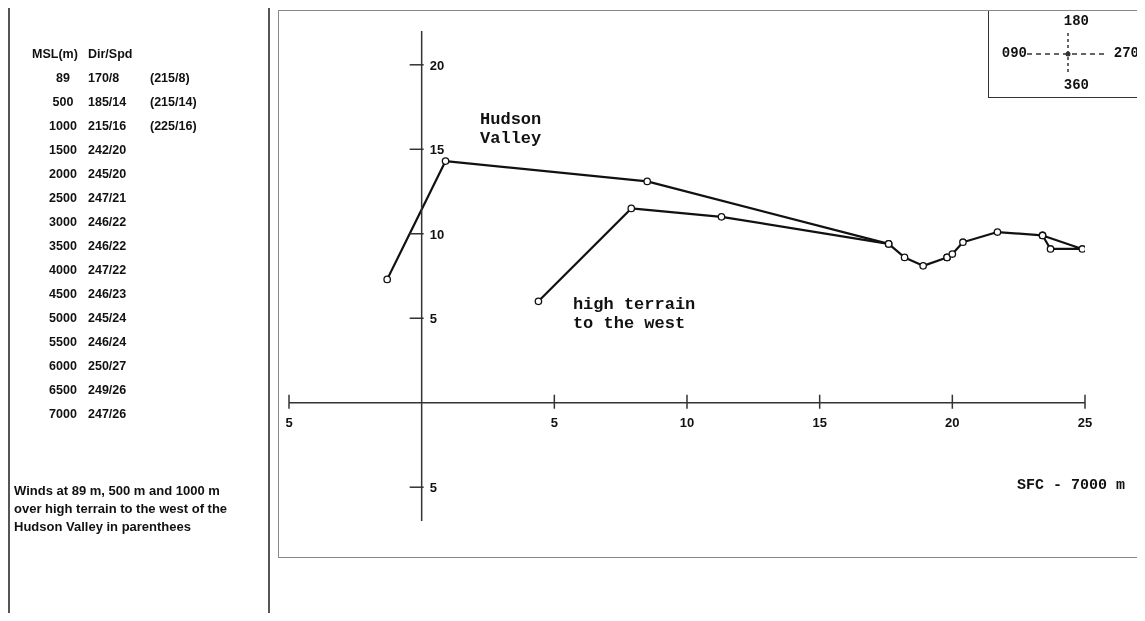 The height and width of the screenshot is (621, 1145). I want to click on text: 4000 247/22, so click(88, 270).